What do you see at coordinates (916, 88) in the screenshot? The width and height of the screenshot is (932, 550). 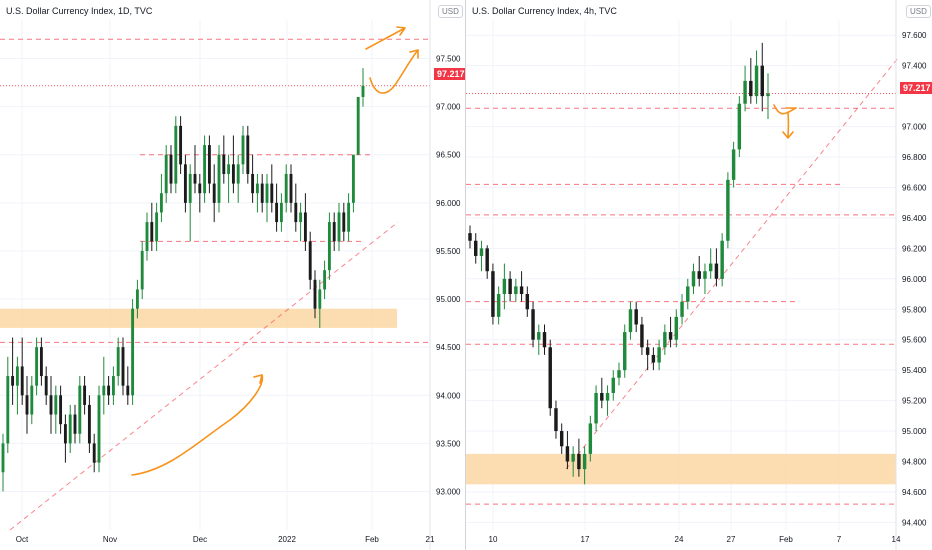 I see `last-price-badge-4h: 97.217` at bounding box center [916, 88].